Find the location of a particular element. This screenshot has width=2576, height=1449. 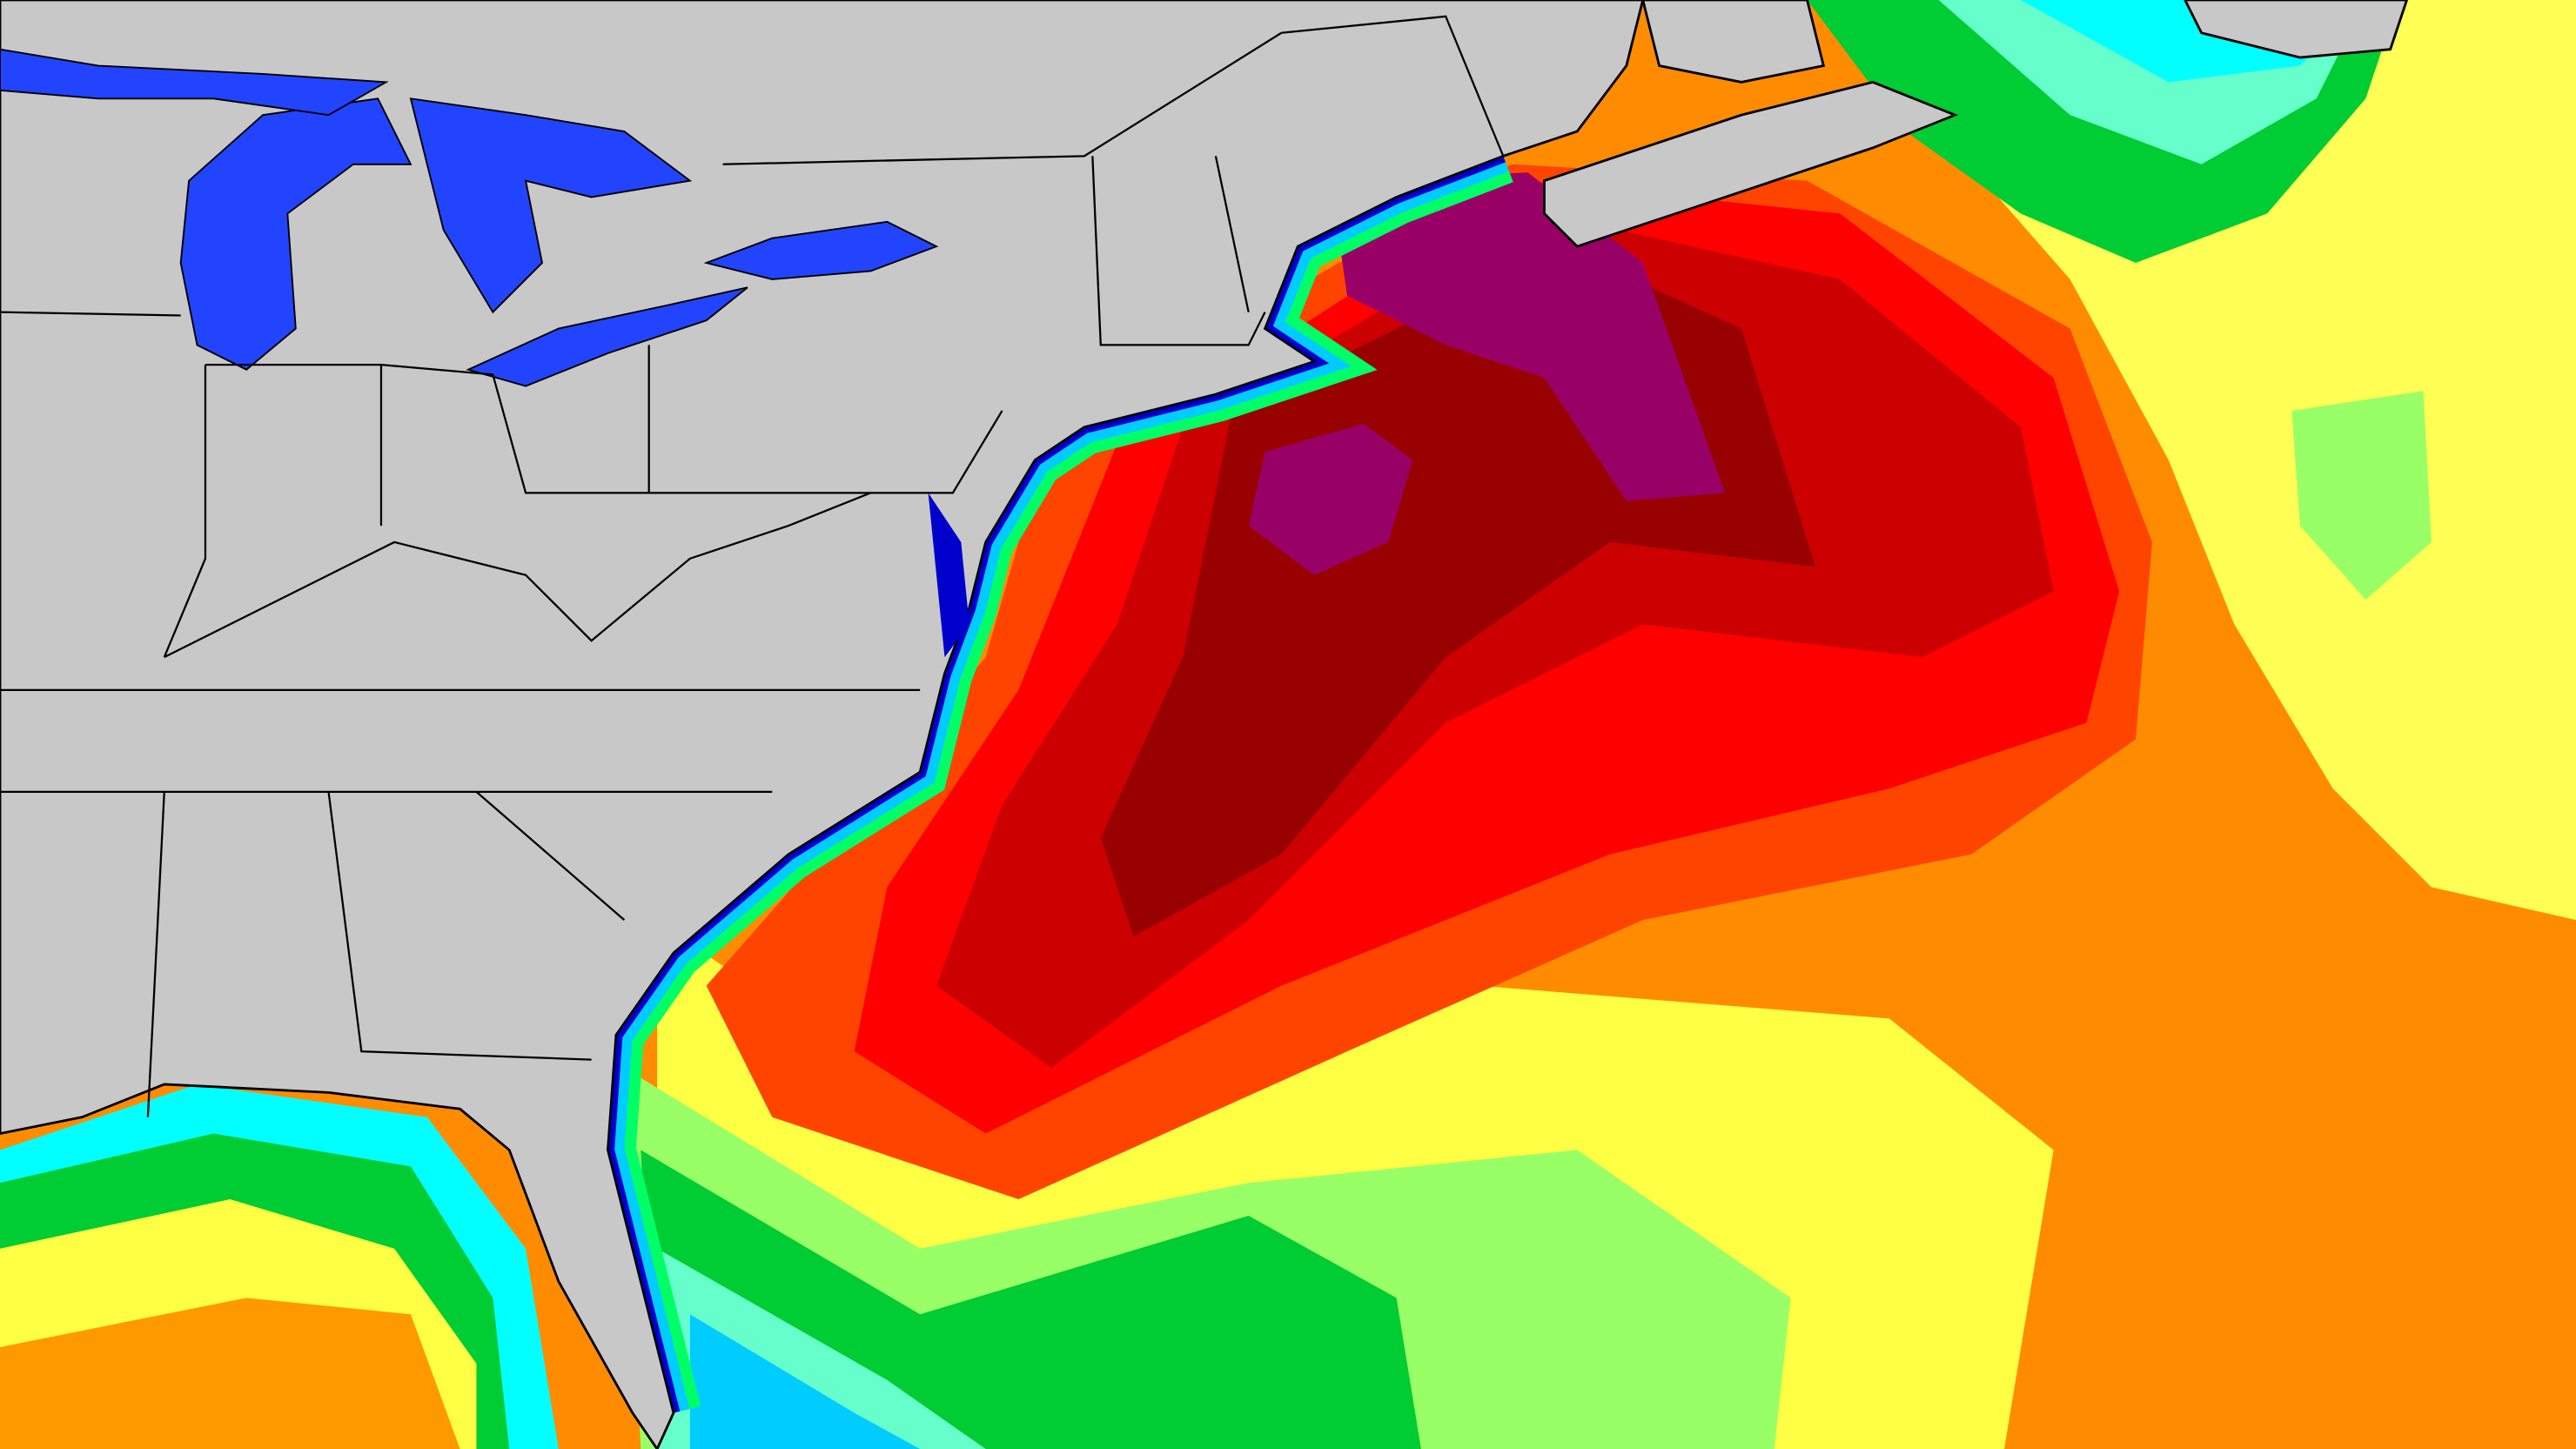

ocean-purple-n is located at coordinates (1528, 336).